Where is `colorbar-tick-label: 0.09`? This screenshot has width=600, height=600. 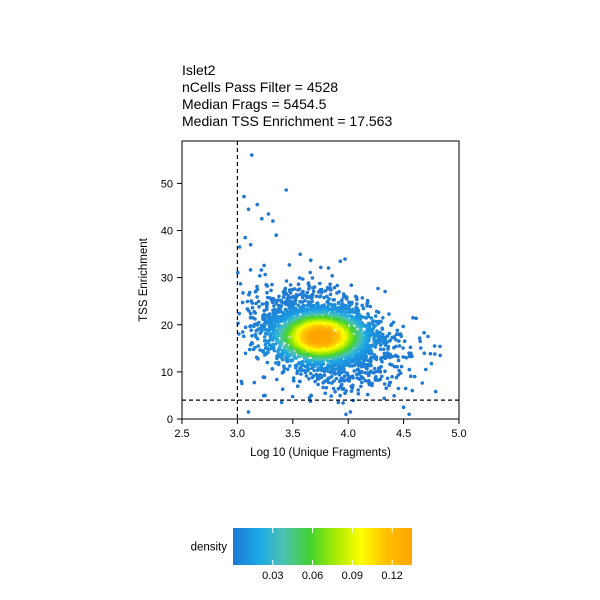 colorbar-tick-label: 0.09 is located at coordinates (352, 576).